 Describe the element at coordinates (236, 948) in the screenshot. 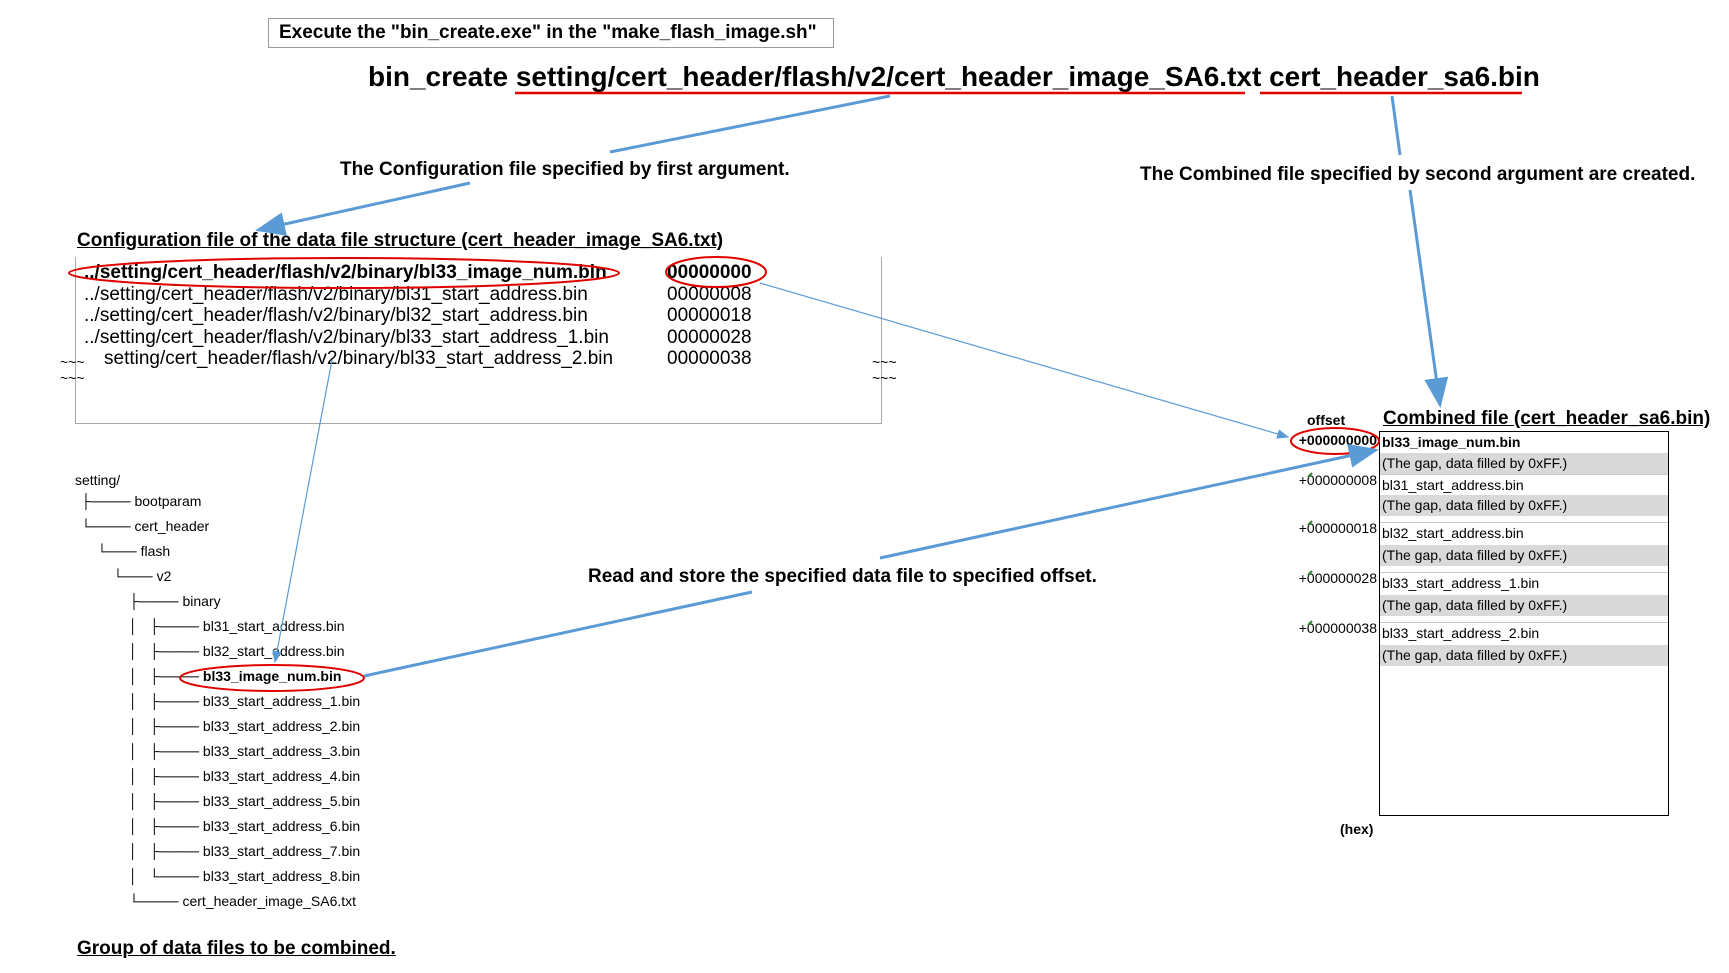

I see `tree-caption: Group of data files to be combined.` at that location.